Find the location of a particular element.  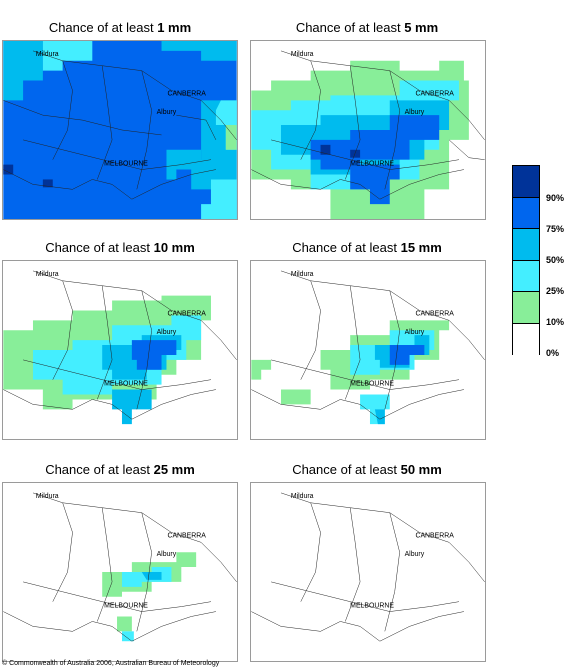

map-5mm: Mildura CANBERRA Albury MELBOURNE is located at coordinates (368, 130).